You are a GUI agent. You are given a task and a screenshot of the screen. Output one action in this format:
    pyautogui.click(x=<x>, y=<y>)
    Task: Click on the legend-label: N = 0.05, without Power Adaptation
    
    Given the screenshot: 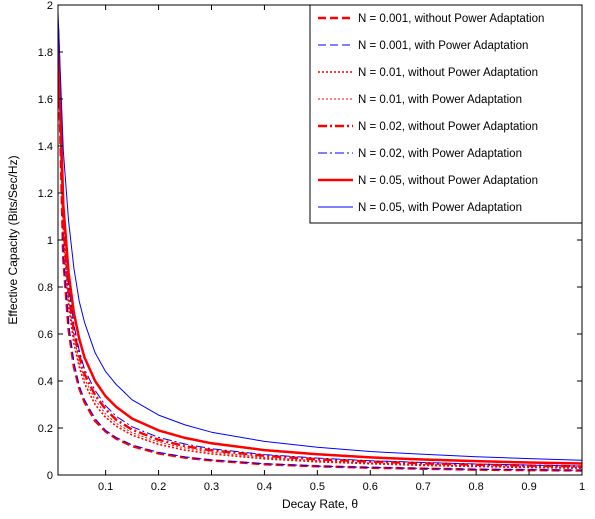 What is the action you would take?
    pyautogui.click(x=448, y=181)
    